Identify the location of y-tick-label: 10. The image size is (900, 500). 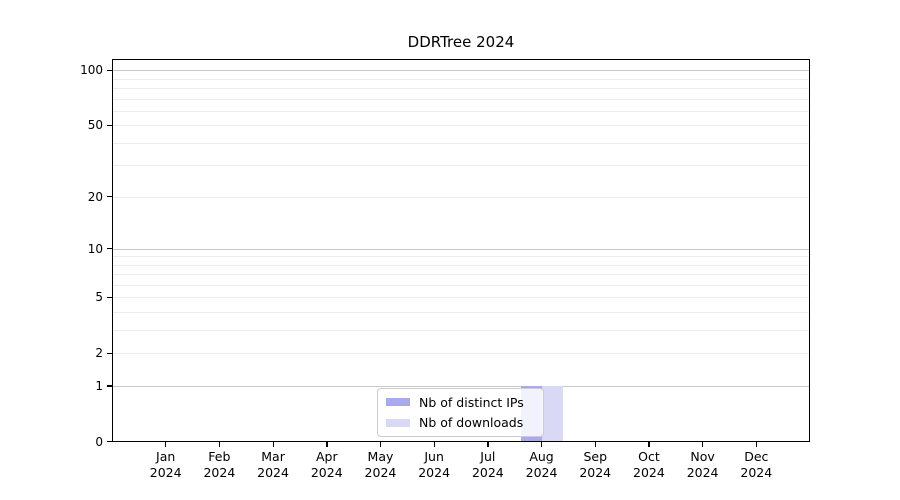
(95, 248).